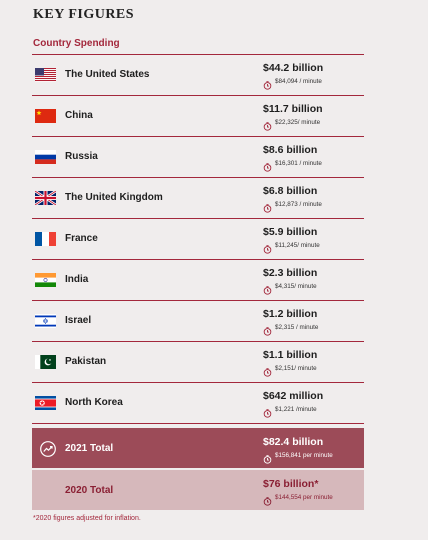  What do you see at coordinates (48, 451) in the screenshot?
I see `trend-icon` at bounding box center [48, 451].